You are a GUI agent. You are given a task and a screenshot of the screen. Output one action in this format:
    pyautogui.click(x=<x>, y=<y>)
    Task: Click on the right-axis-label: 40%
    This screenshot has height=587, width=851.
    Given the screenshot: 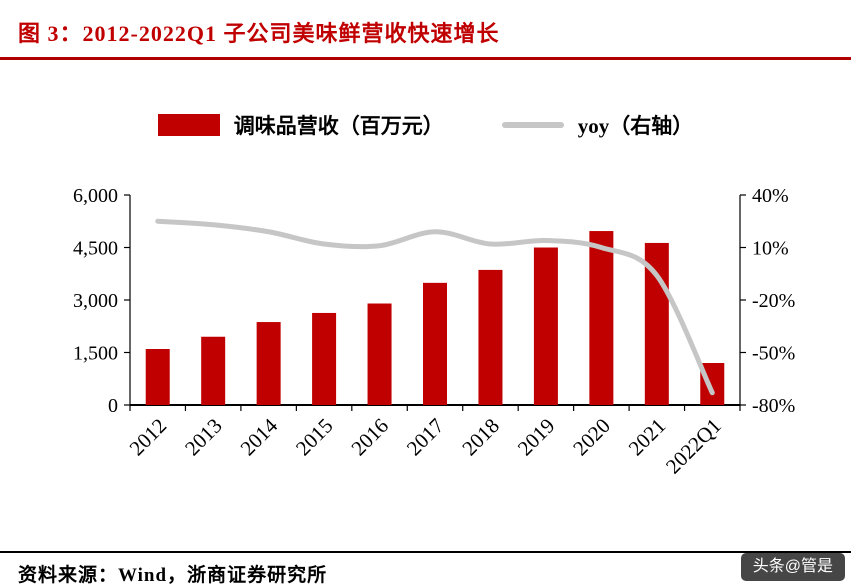 What is the action you would take?
    pyautogui.click(x=770, y=196)
    